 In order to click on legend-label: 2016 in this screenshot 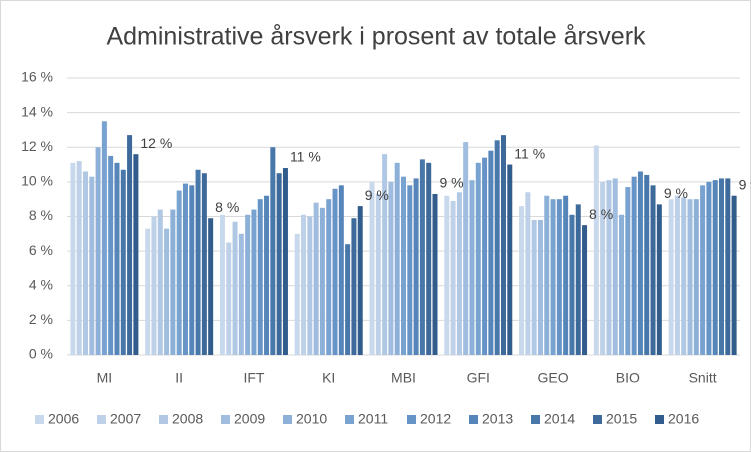, I will do `click(683, 419)`.